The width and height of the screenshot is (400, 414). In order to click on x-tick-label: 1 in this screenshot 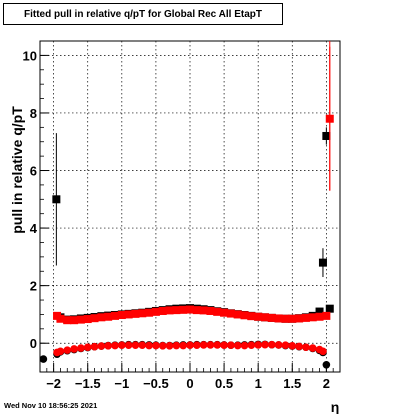, I will do `click(258, 383)`.